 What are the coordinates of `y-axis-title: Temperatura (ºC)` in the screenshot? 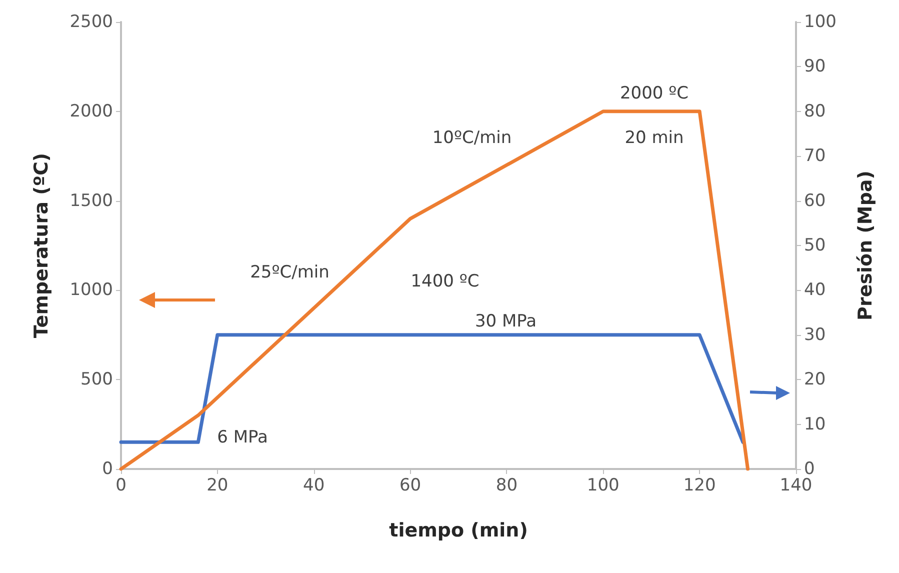 It's located at (41, 245).